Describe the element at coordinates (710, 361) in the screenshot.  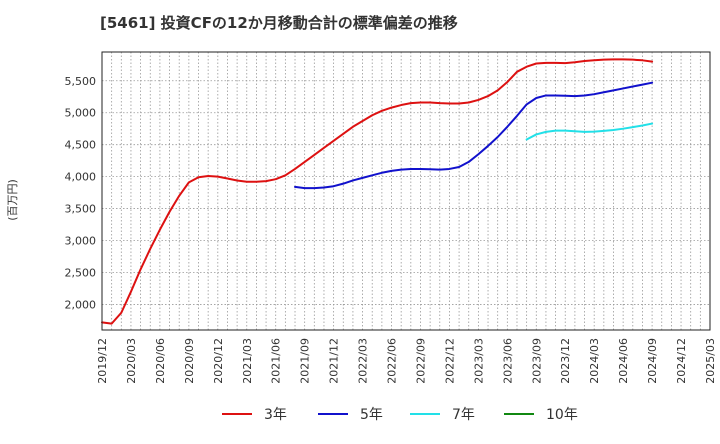
I see `x-tick-label: 2025/03` at that location.